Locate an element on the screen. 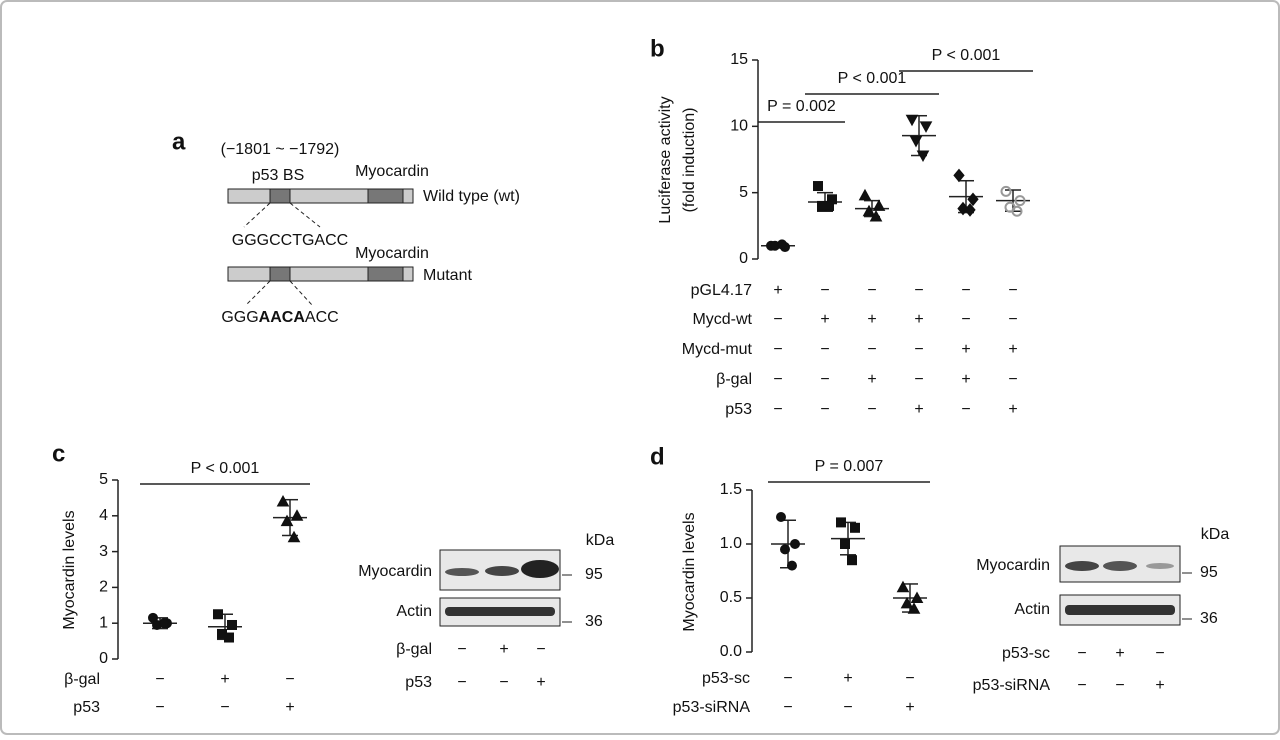  p-value: P = 0.002 is located at coordinates (801, 106).